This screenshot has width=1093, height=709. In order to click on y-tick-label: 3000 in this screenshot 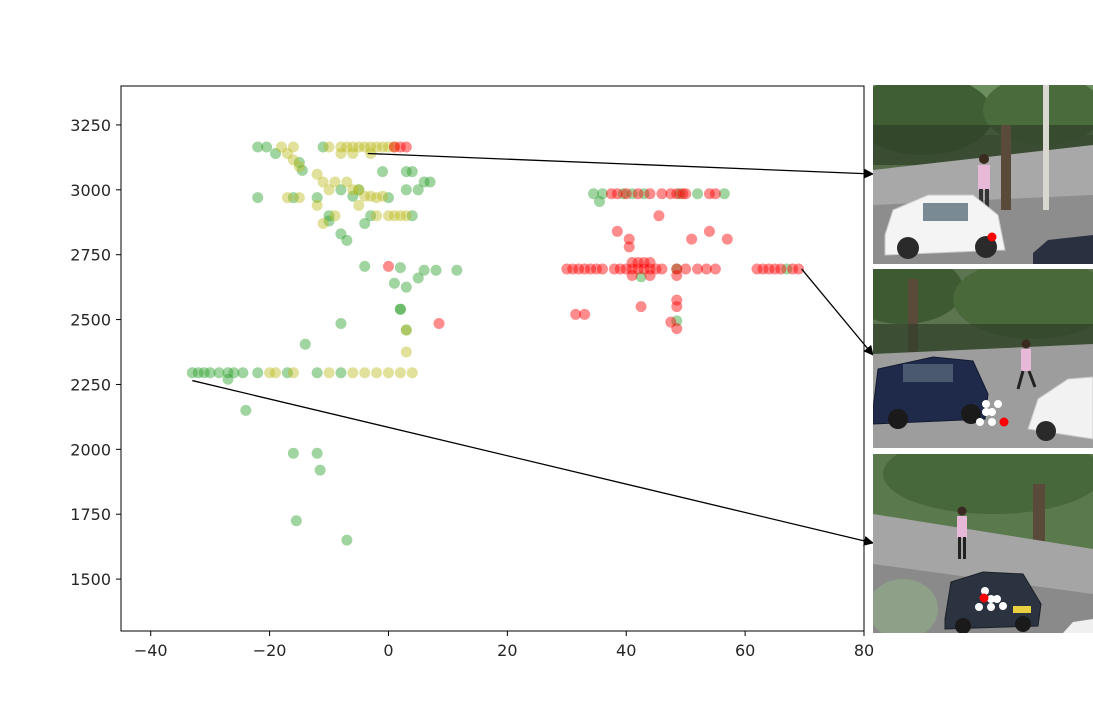, I will do `click(90, 190)`.